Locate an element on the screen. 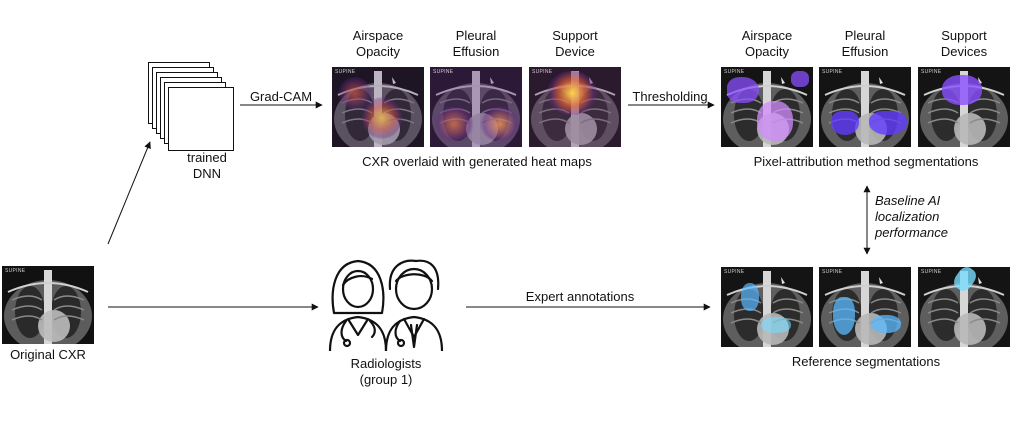 The image size is (1017, 428). dnn-label: trained DNN is located at coordinates (207, 166).